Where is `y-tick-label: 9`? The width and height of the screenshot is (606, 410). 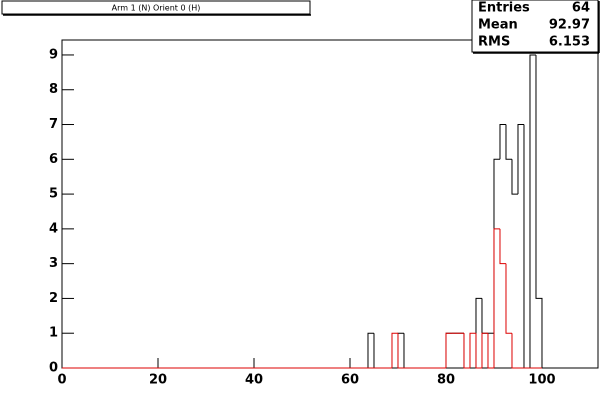
y-tick-label: 9 is located at coordinates (53, 54).